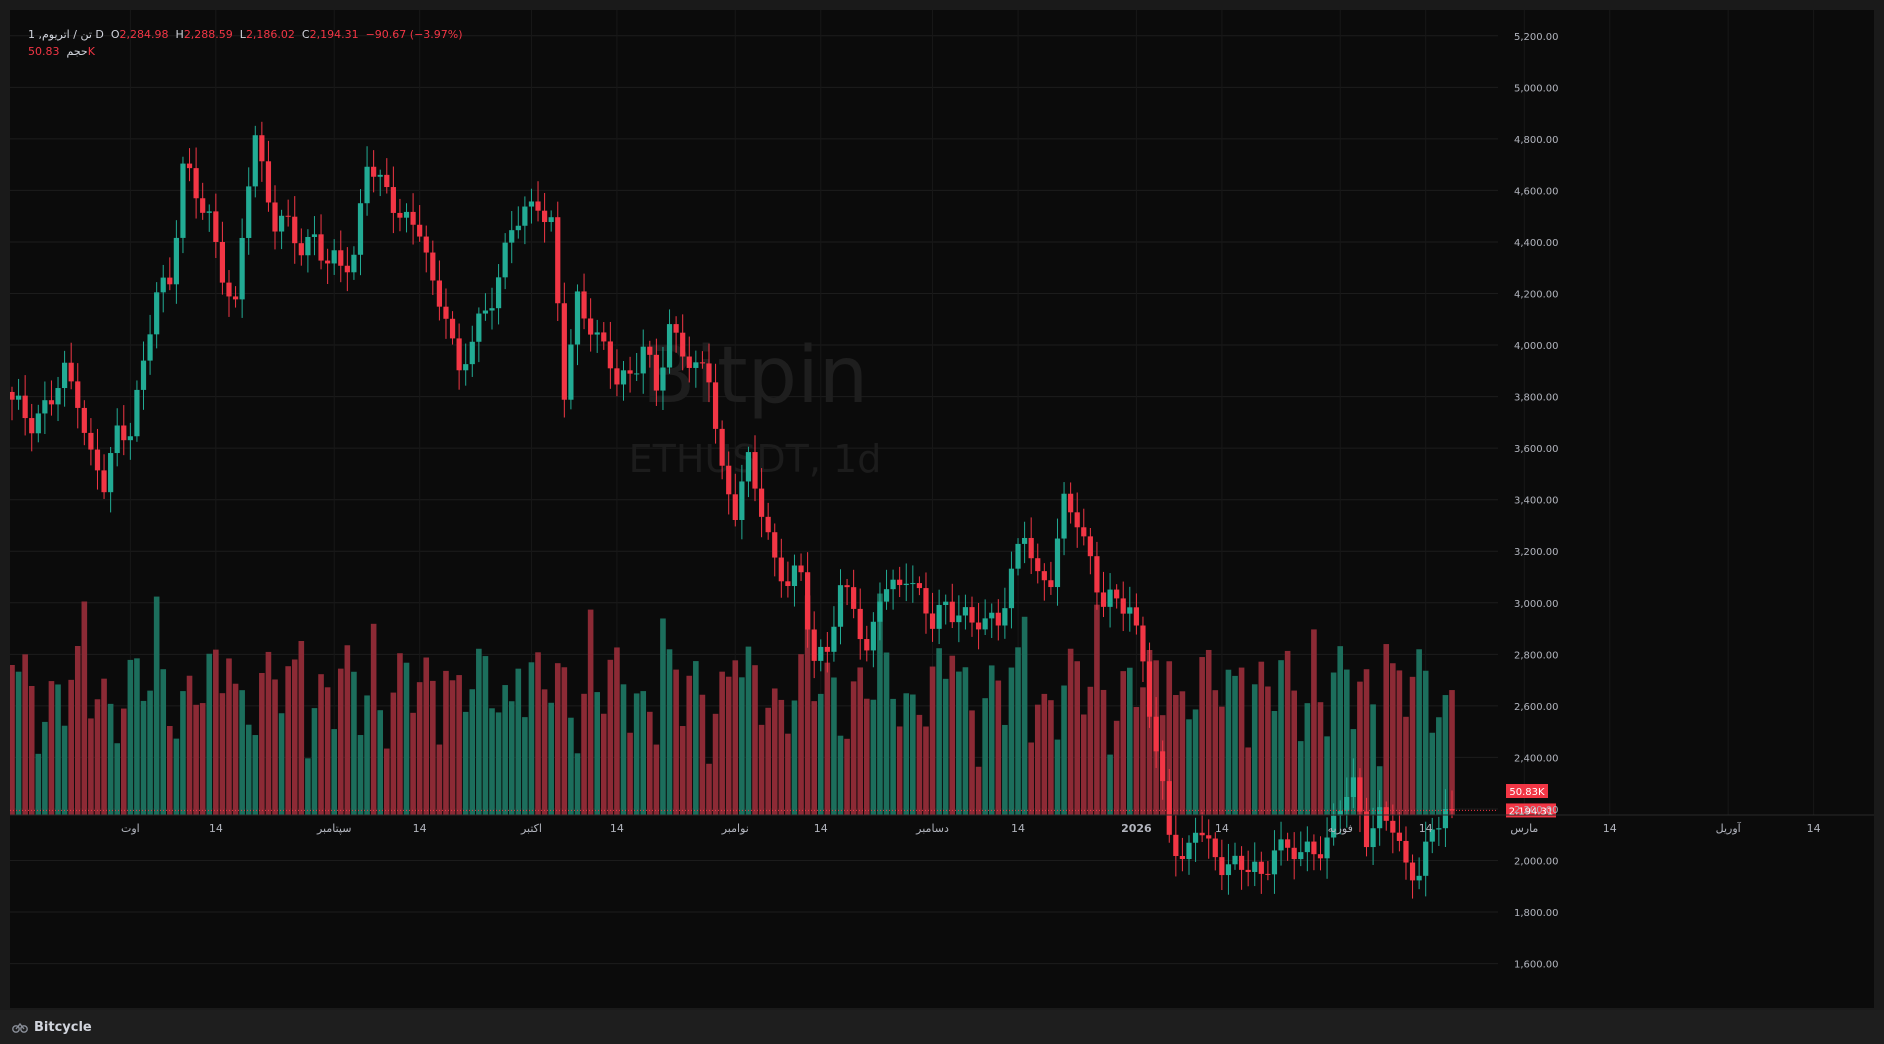 The height and width of the screenshot is (1044, 1884). What do you see at coordinates (1531, 810) in the screenshot?
I see `last-price-badge` at bounding box center [1531, 810].